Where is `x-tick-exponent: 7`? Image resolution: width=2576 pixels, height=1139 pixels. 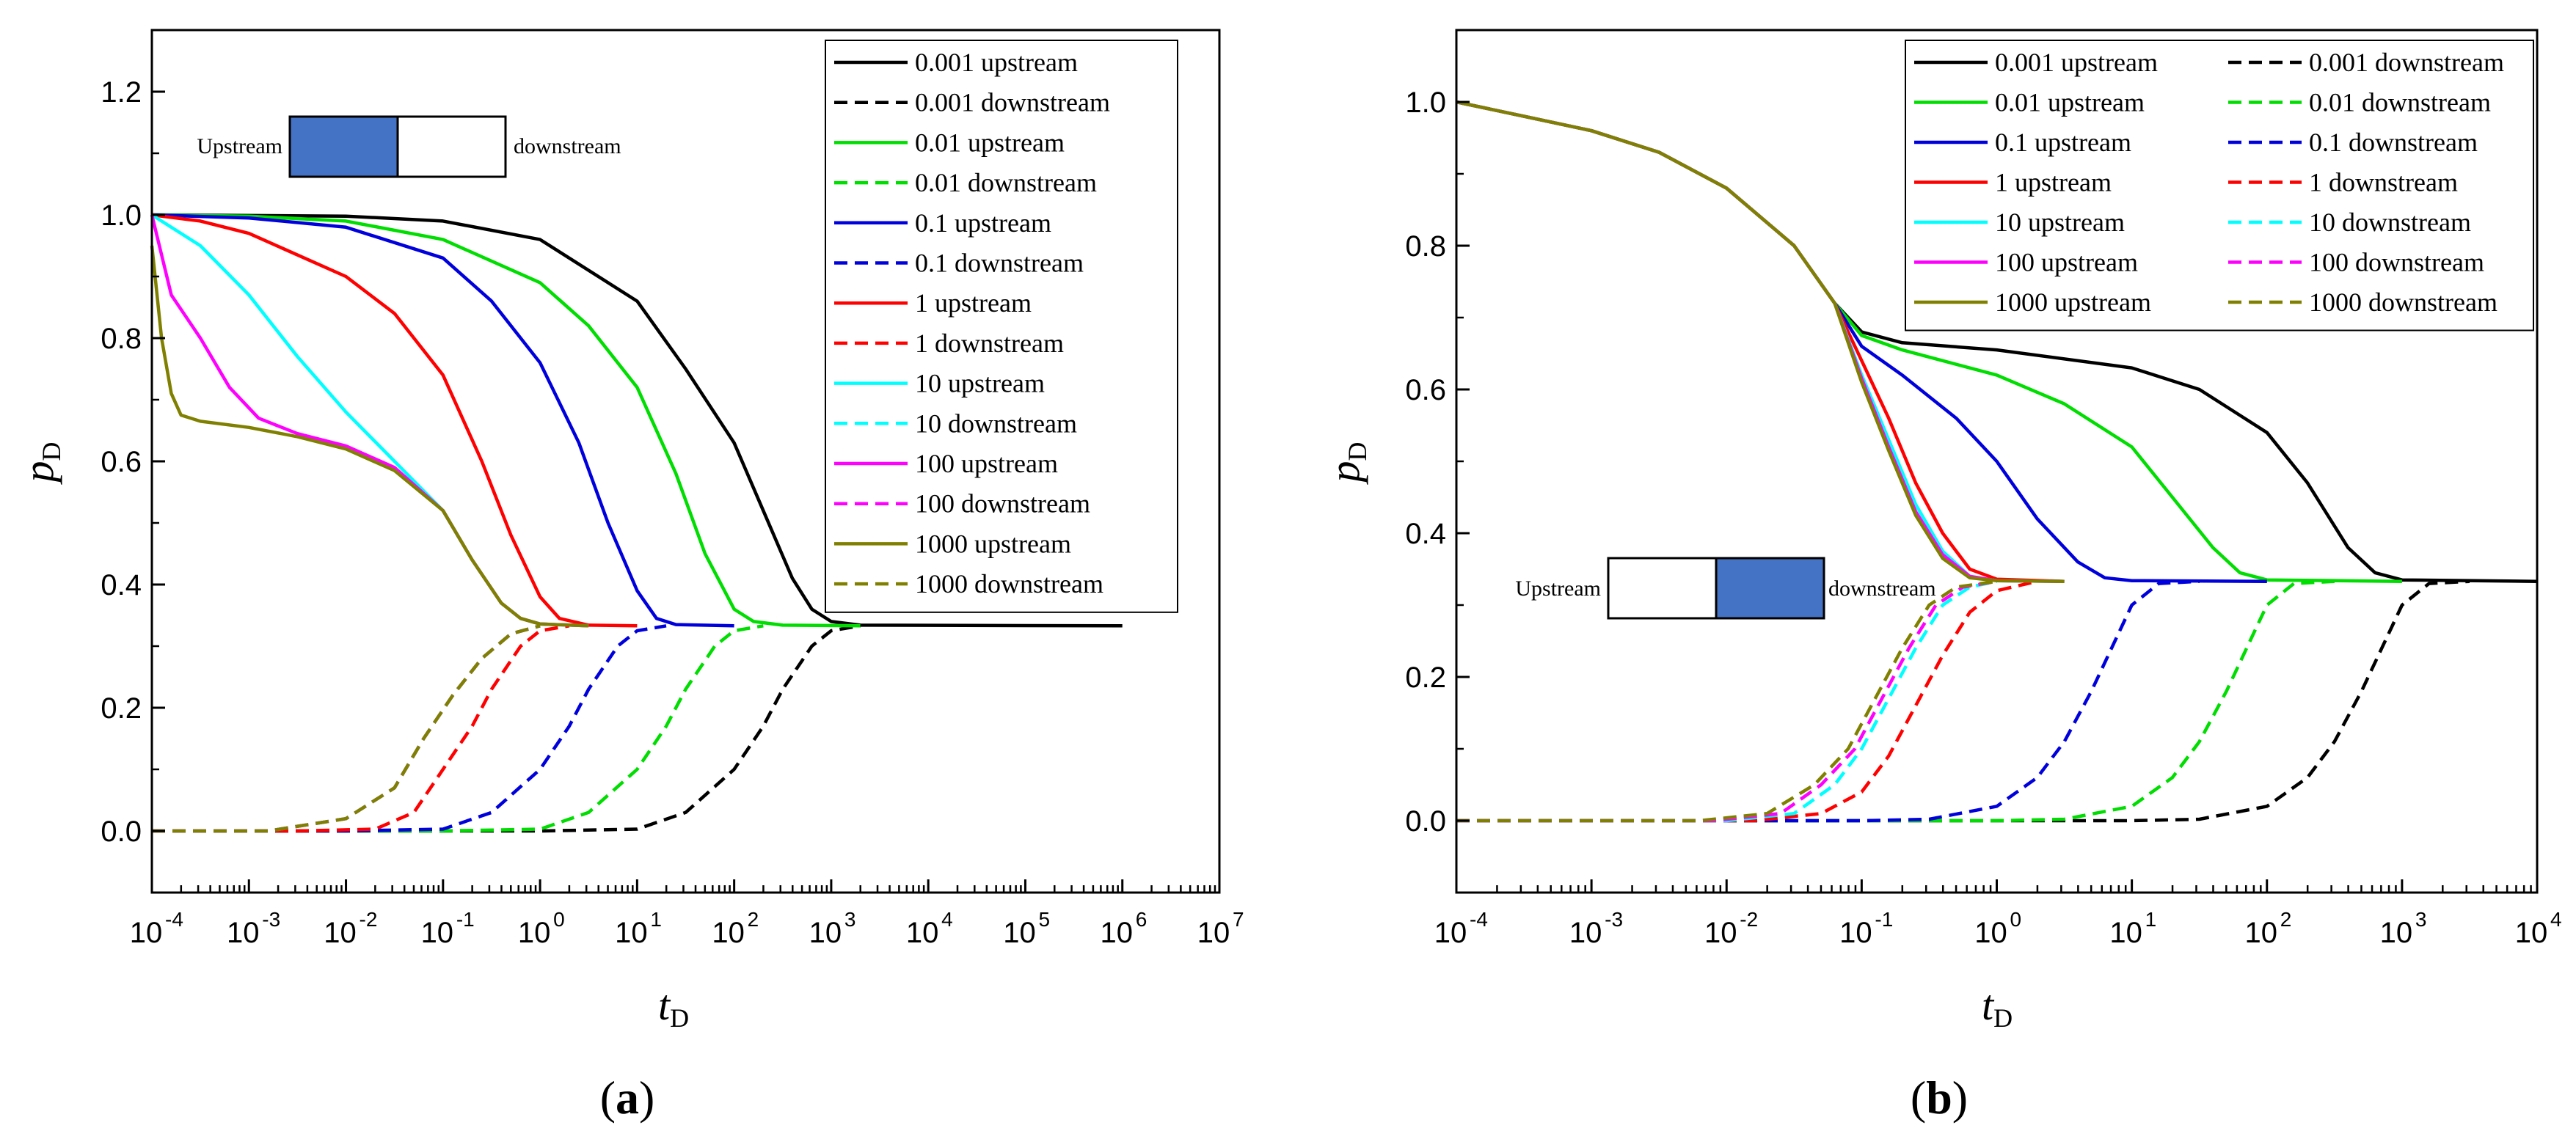 x-tick-exponent: 7 is located at coordinates (1238, 920).